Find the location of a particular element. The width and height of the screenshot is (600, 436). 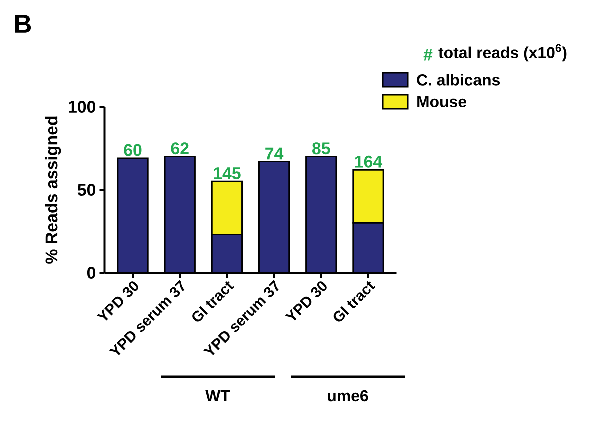

annotation: 60 is located at coordinates (133, 150).